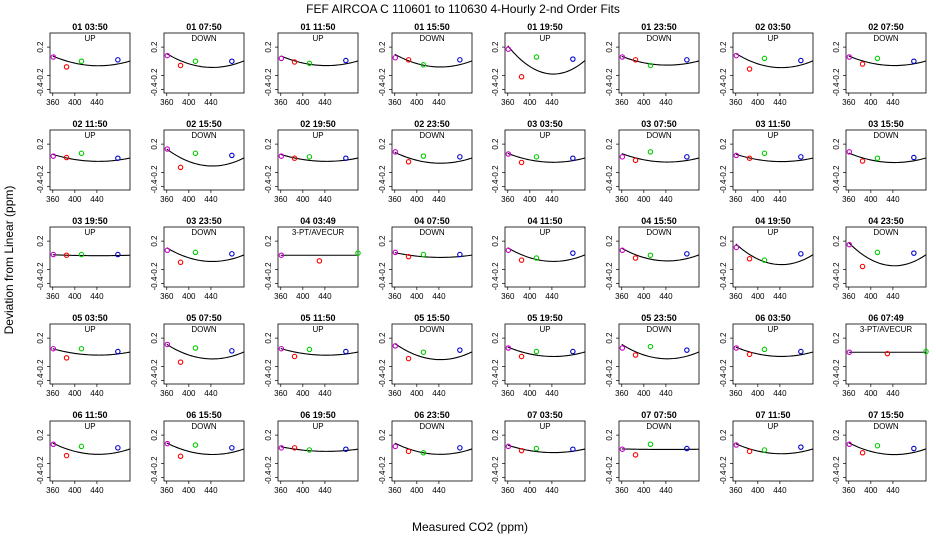 The width and height of the screenshot is (936, 540). What do you see at coordinates (311, 355) in the screenshot?
I see `panel: 05 11:50 UP 360 400 440 0.2 -0.2-0.4` at bounding box center [311, 355].